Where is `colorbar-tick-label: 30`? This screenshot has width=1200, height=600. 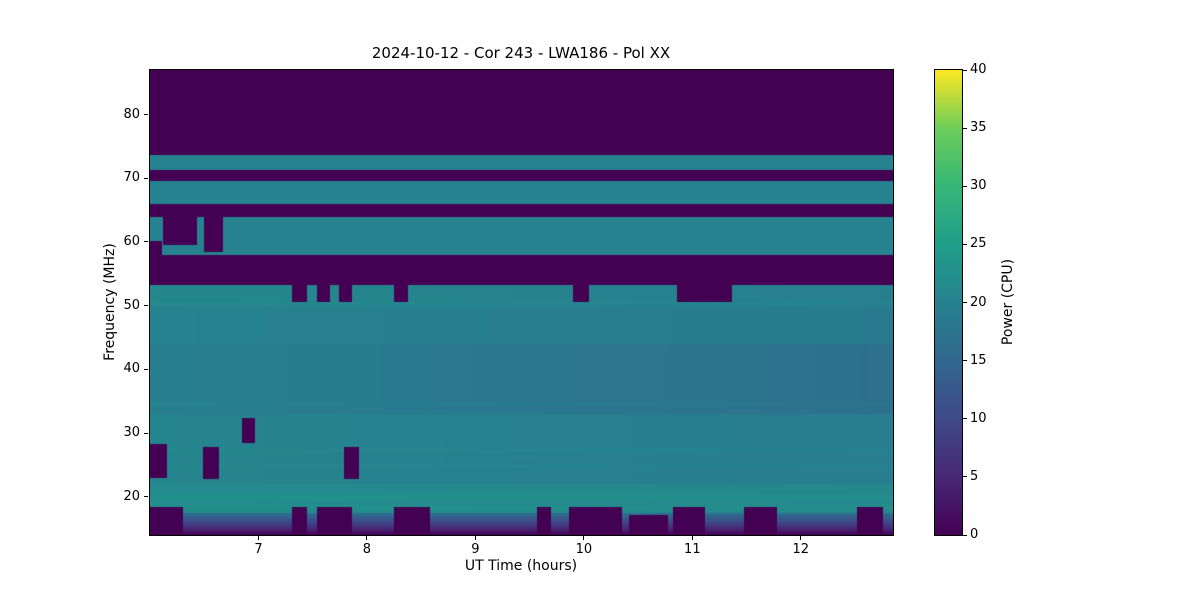
colorbar-tick-label: 30 is located at coordinates (978, 186).